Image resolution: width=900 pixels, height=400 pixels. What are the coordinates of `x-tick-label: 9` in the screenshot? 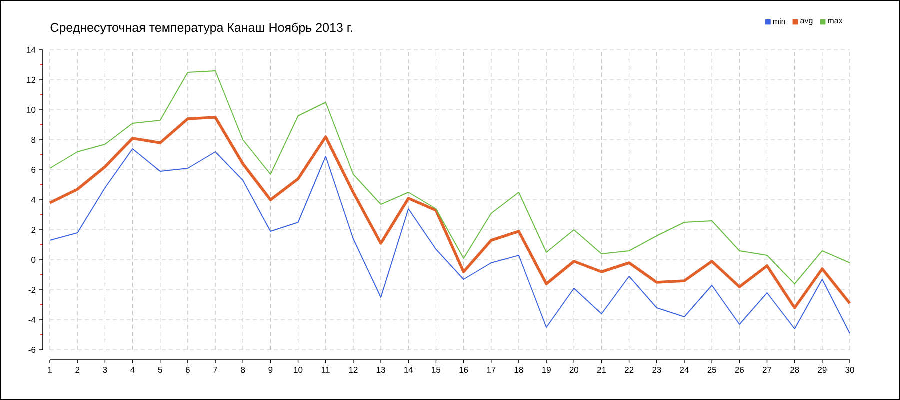 It's located at (270, 370).